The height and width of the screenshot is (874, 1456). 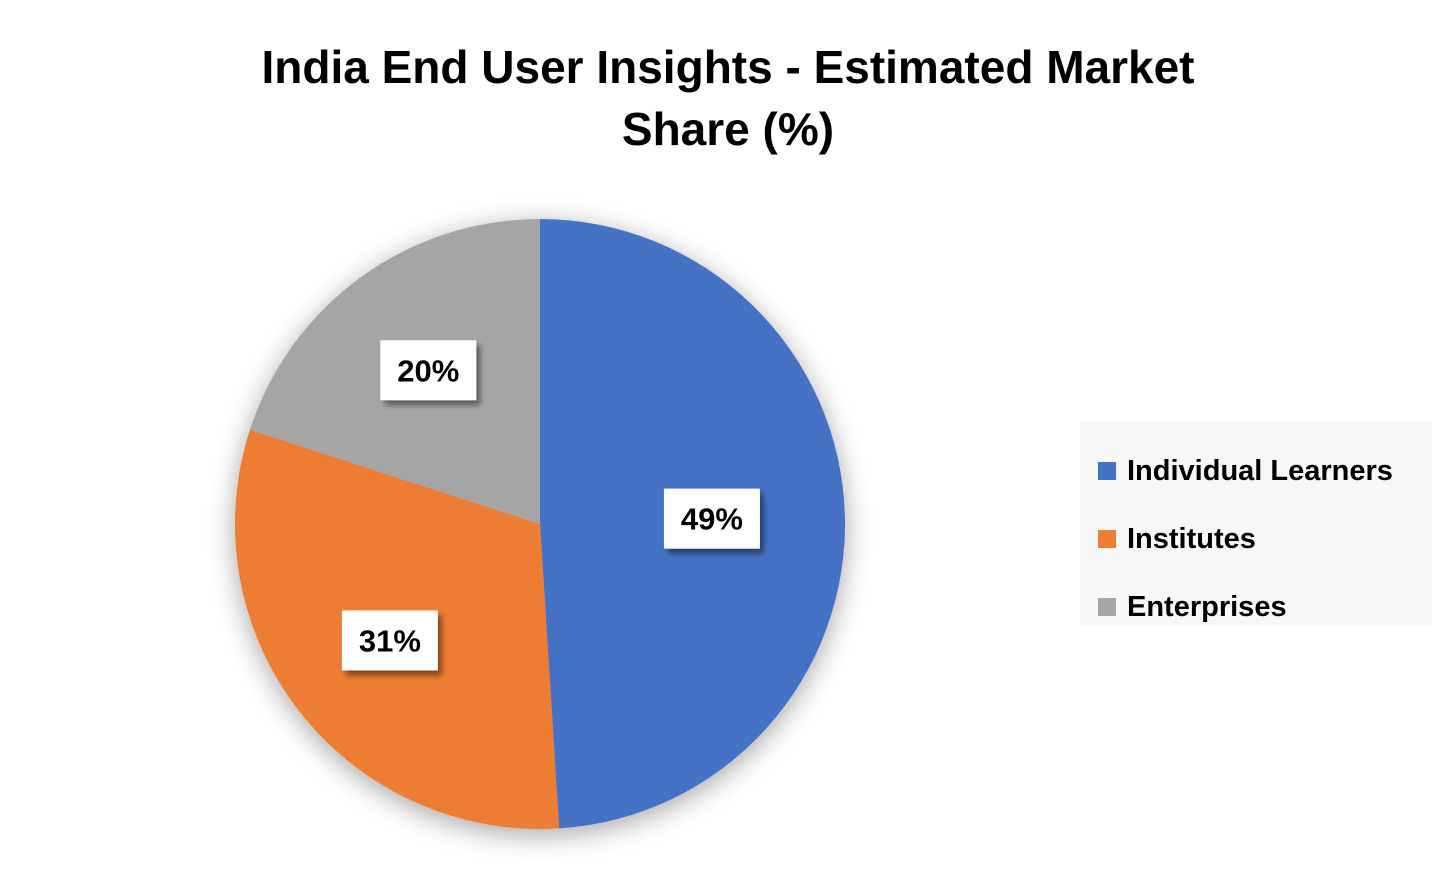 I want to click on data-label-institutes: 31%, so click(x=389, y=640).